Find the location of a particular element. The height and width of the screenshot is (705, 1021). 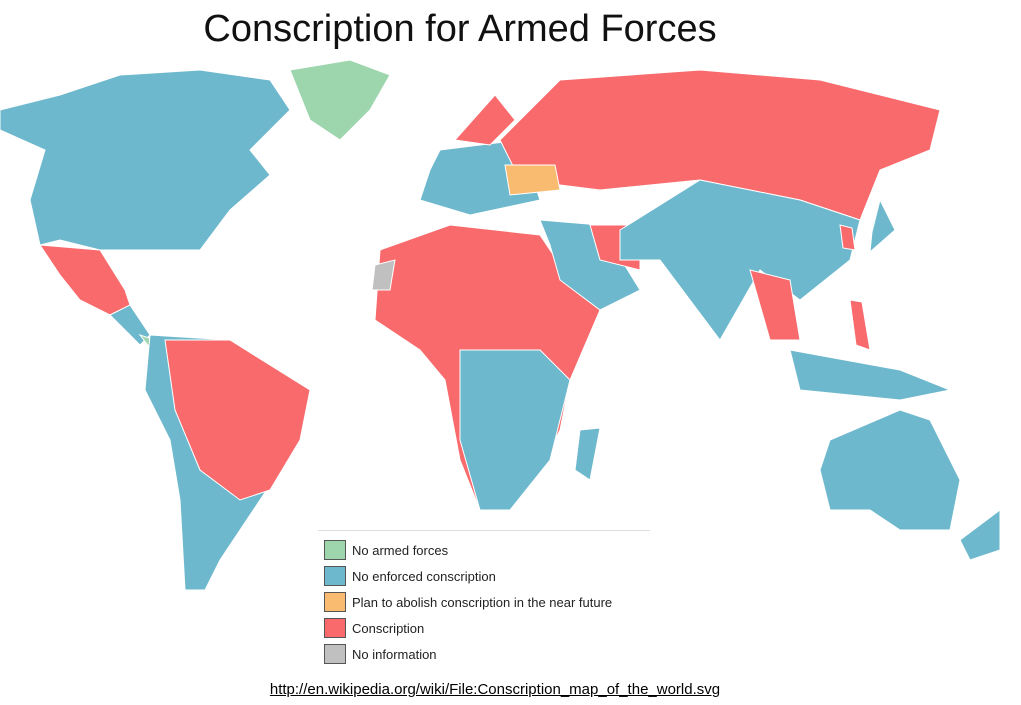

southern-africa is located at coordinates (515, 430).